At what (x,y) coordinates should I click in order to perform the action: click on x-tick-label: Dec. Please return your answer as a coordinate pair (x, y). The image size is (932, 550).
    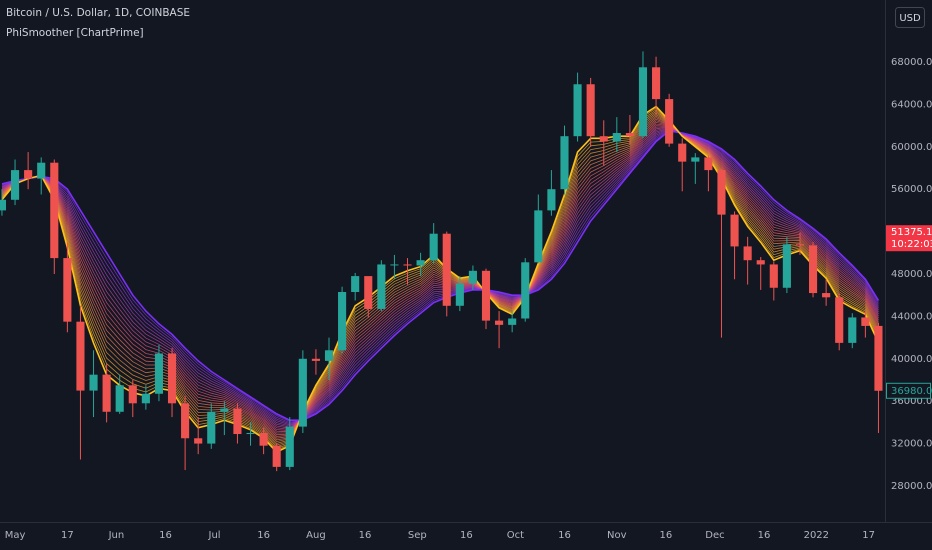
    Looking at the image, I should click on (714, 535).